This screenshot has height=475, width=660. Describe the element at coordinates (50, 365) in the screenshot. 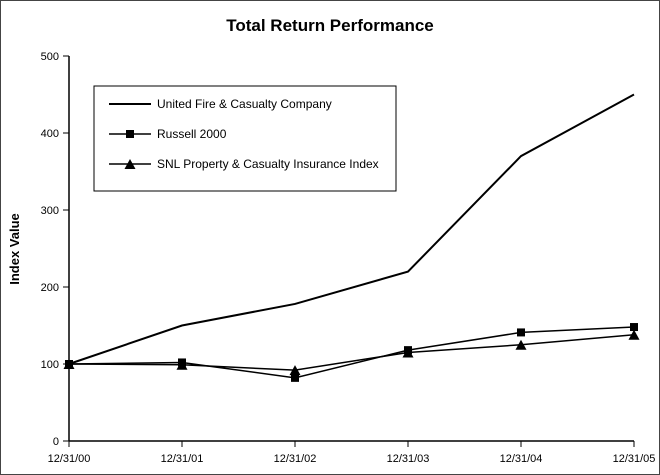

I see `y-tick-label: 100` at that location.